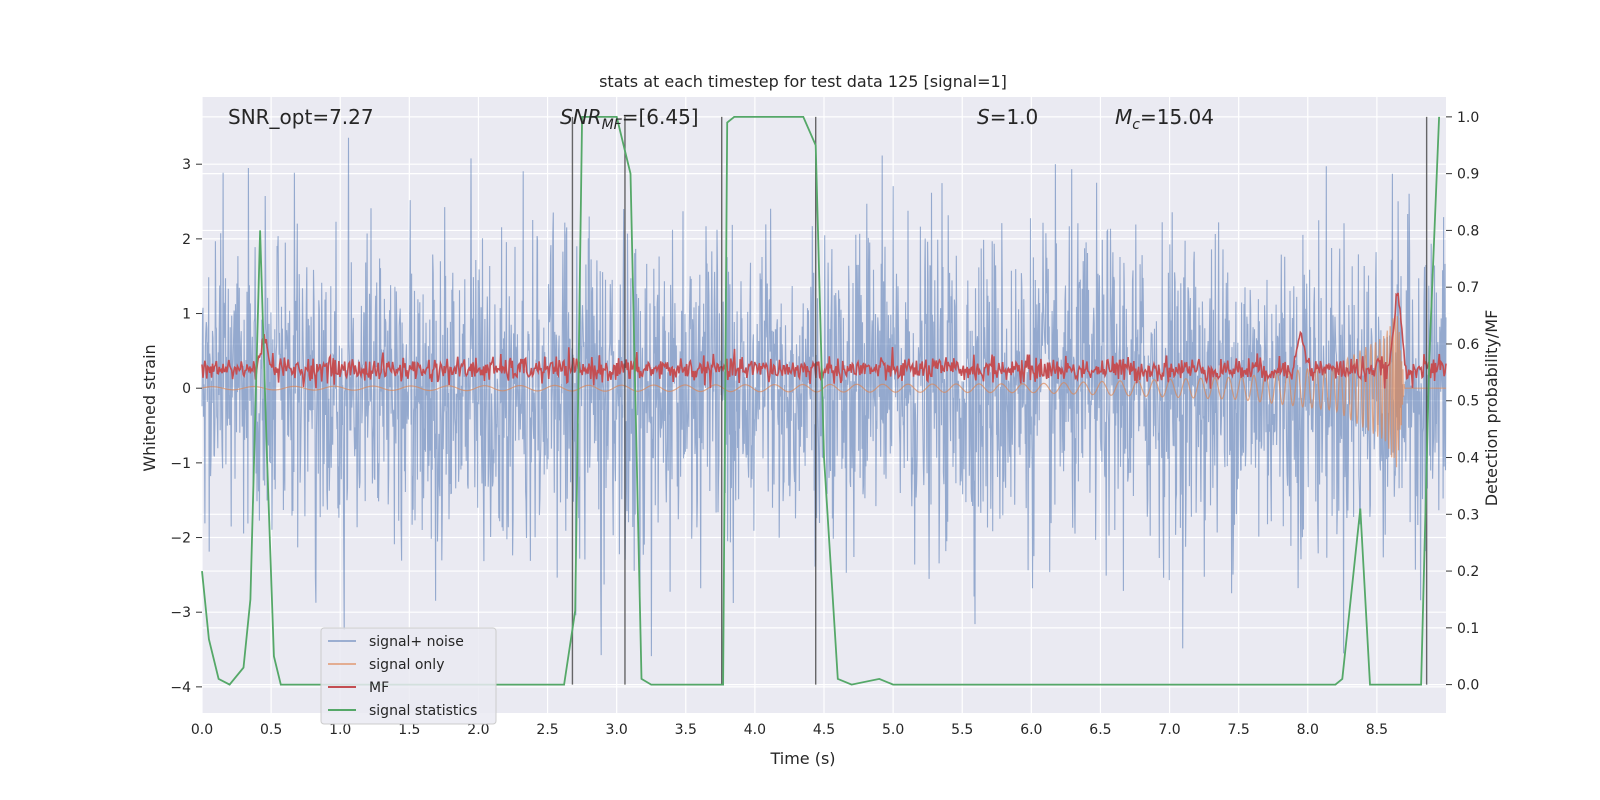  What do you see at coordinates (1468, 515) in the screenshot?
I see `y-right-tick-label: 0.3` at bounding box center [1468, 515].